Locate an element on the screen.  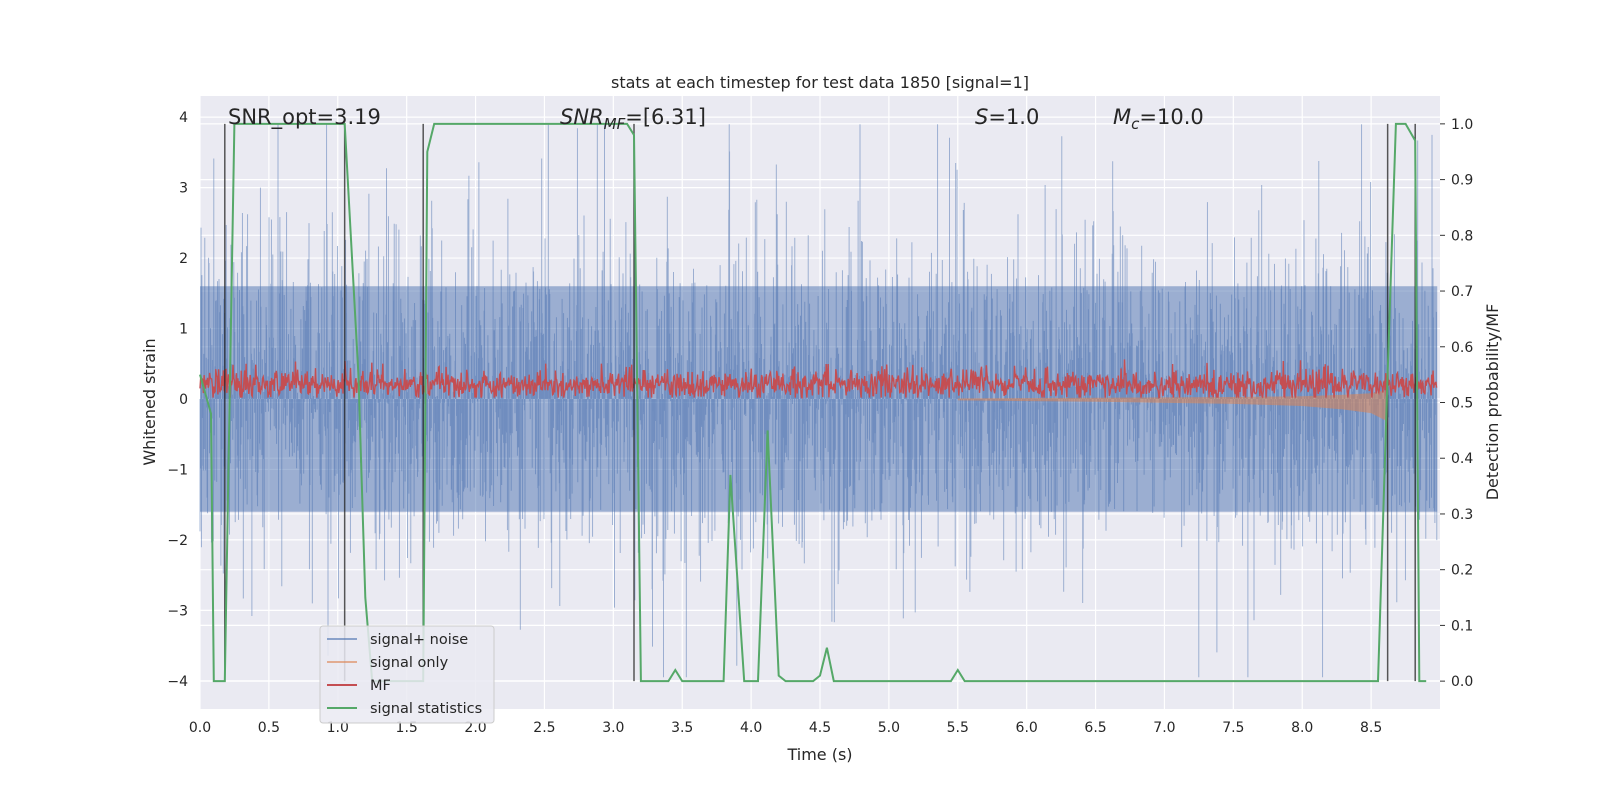
legend-label-signal-noise: signal+ noise is located at coordinates (419, 640).